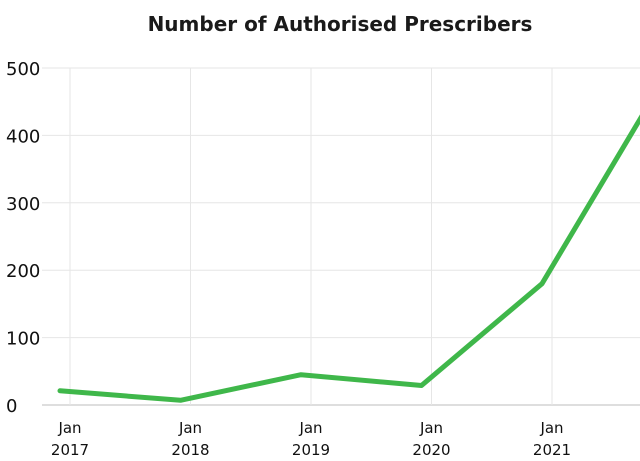 The width and height of the screenshot is (640, 461). I want to click on chart-title: Number of Authorised Prescribers, so click(340, 24).